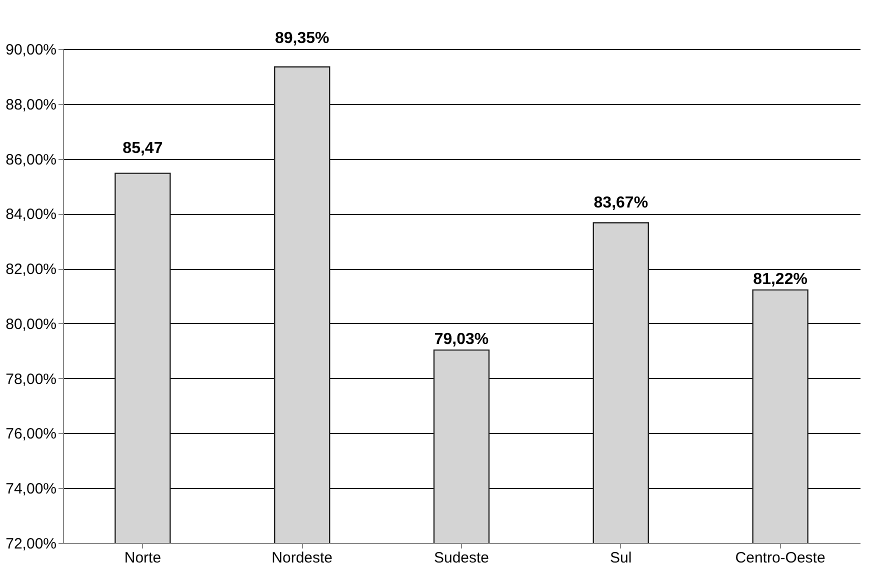 This screenshot has width=880, height=579. What do you see at coordinates (302, 38) in the screenshot?
I see `data-label: 89,35%` at bounding box center [302, 38].